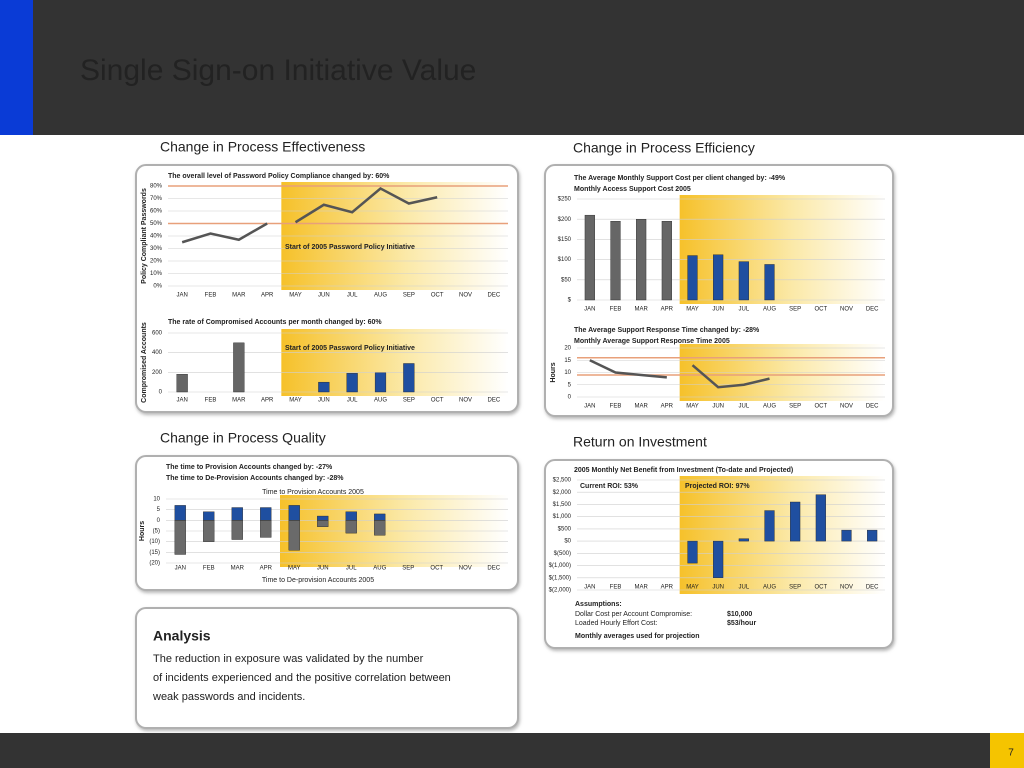  Describe the element at coordinates (159, 510) in the screenshot. I see `y-tick-label: 5` at that location.